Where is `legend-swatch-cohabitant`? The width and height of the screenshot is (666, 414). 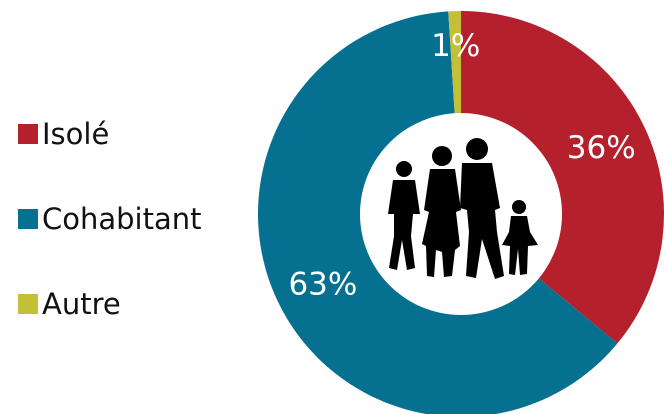
legend-swatch-cohabitant is located at coordinates (28, 219).